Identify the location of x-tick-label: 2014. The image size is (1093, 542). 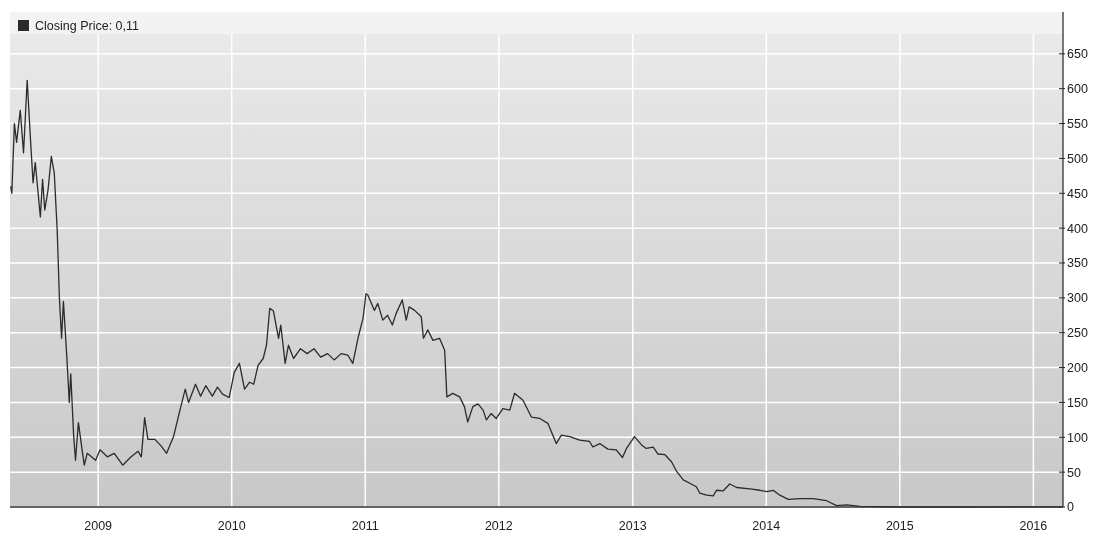
(766, 526).